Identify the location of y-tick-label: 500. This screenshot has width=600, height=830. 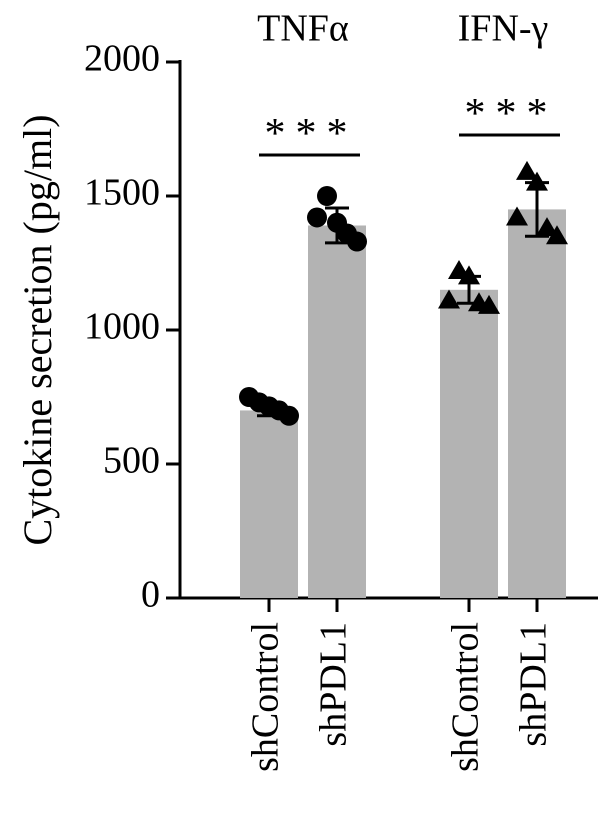
(131, 461).